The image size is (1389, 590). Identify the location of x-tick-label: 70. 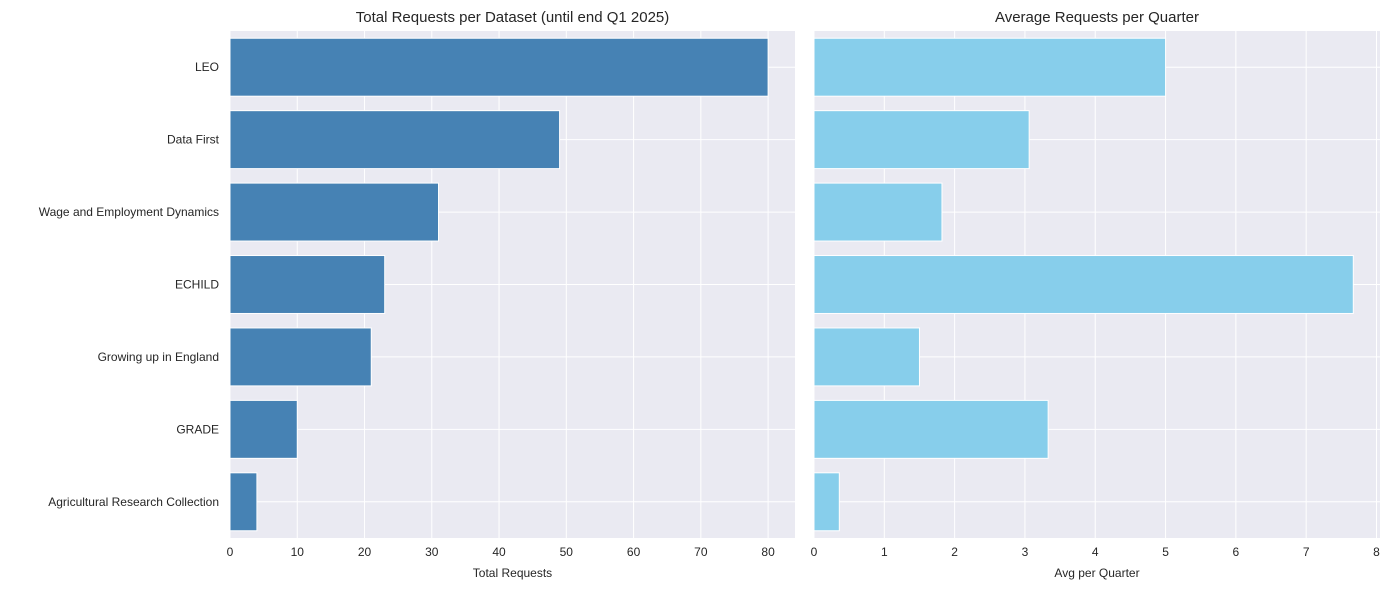
(701, 552).